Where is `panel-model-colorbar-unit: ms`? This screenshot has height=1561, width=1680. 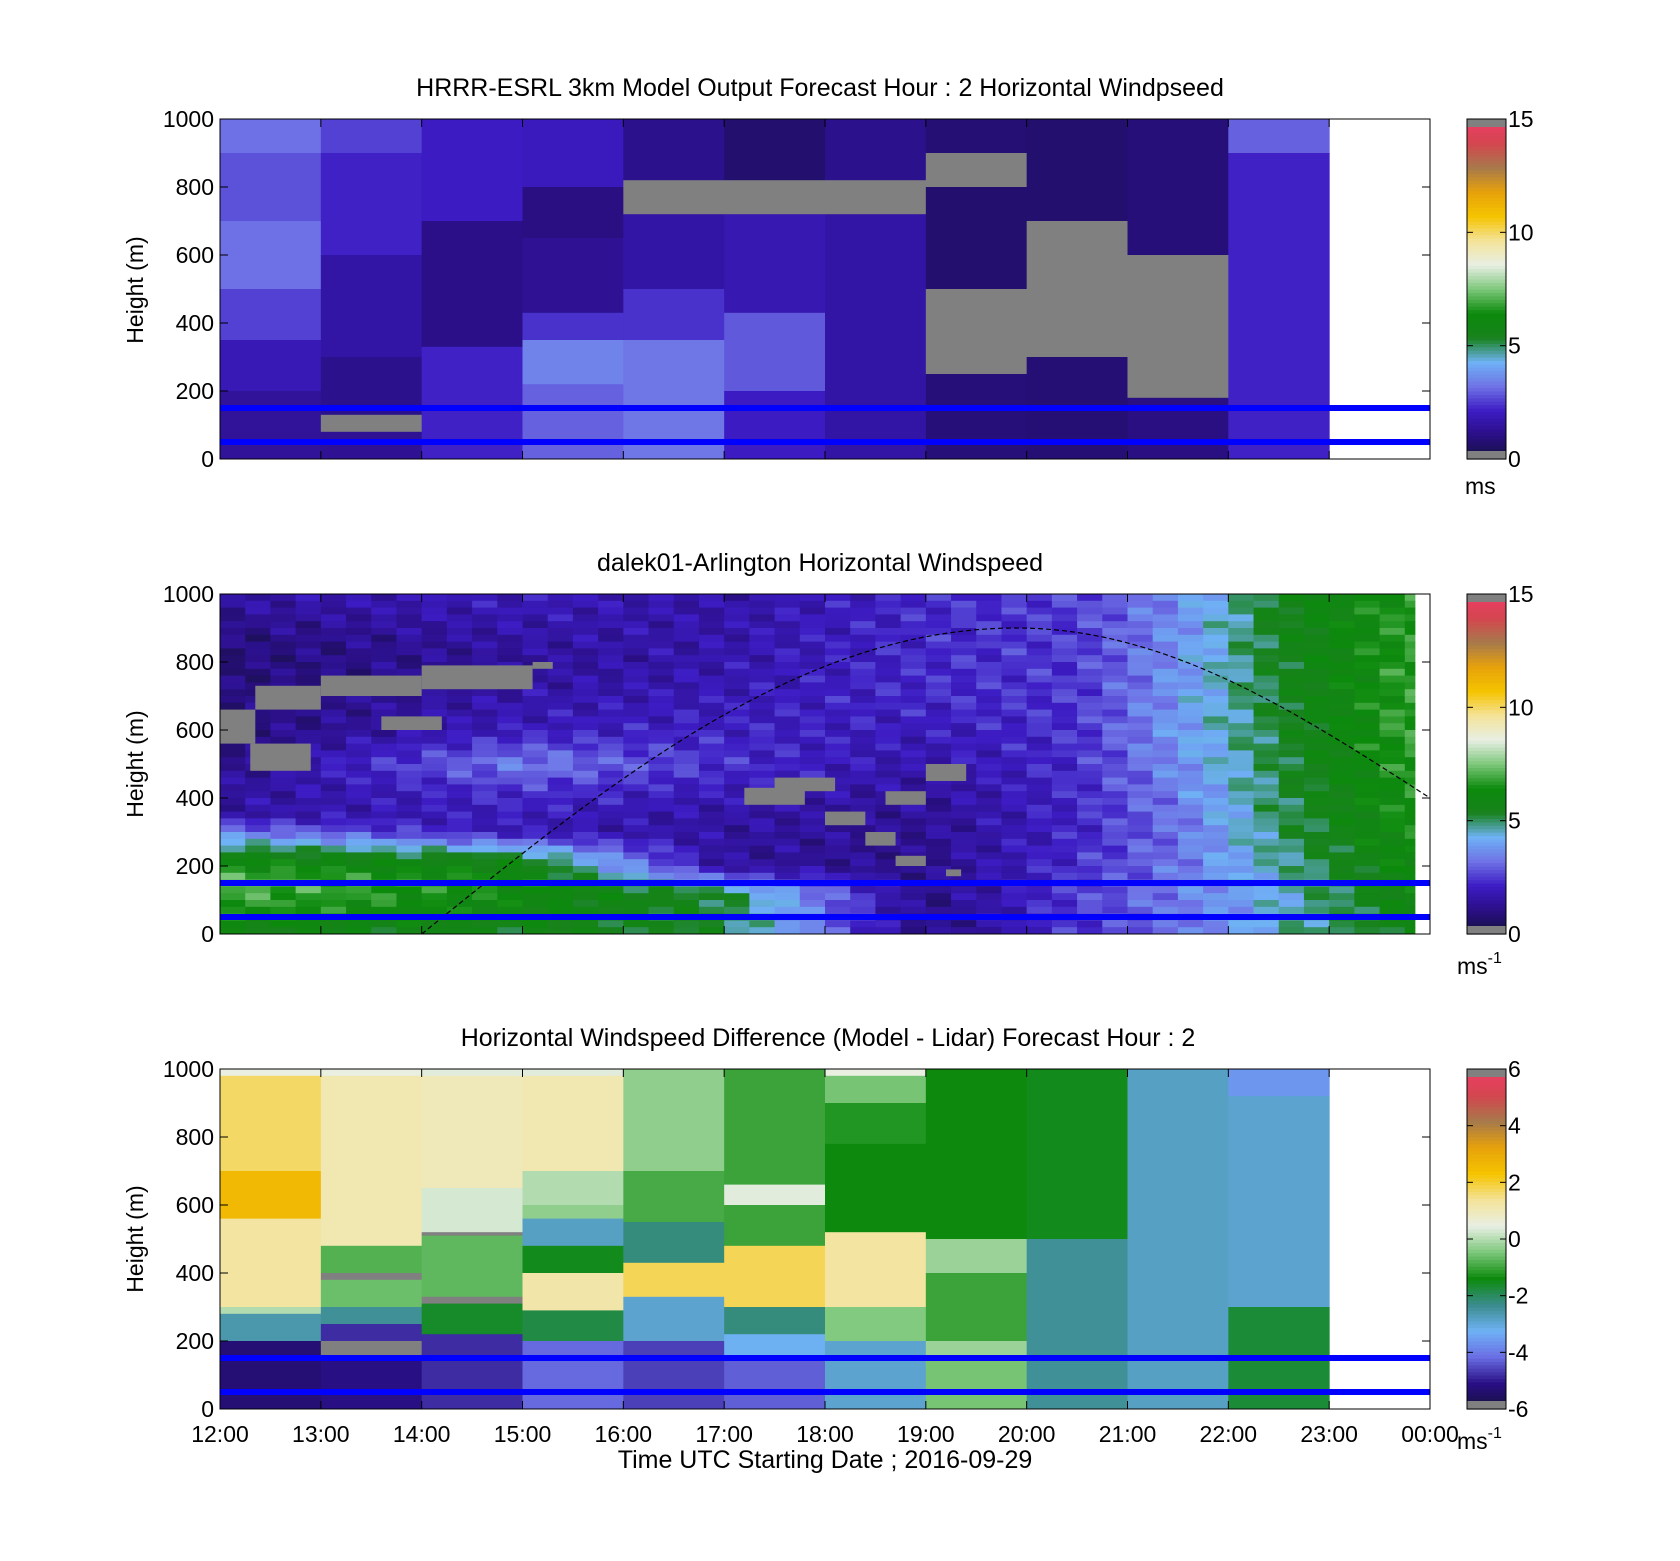 panel-model-colorbar-unit: ms is located at coordinates (1480, 486).